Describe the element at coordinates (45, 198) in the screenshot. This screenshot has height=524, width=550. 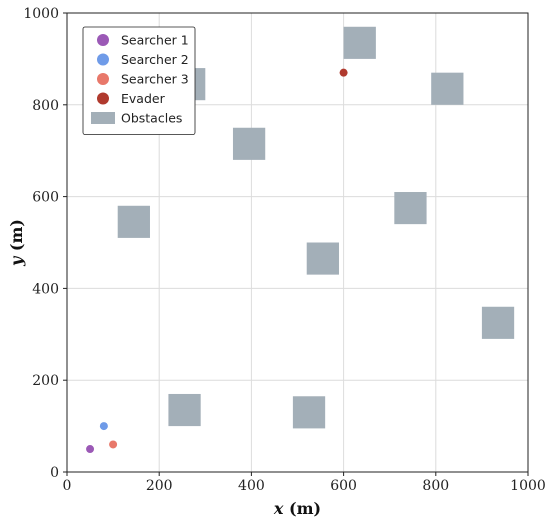
I see `y-tick-label: 600` at that location.